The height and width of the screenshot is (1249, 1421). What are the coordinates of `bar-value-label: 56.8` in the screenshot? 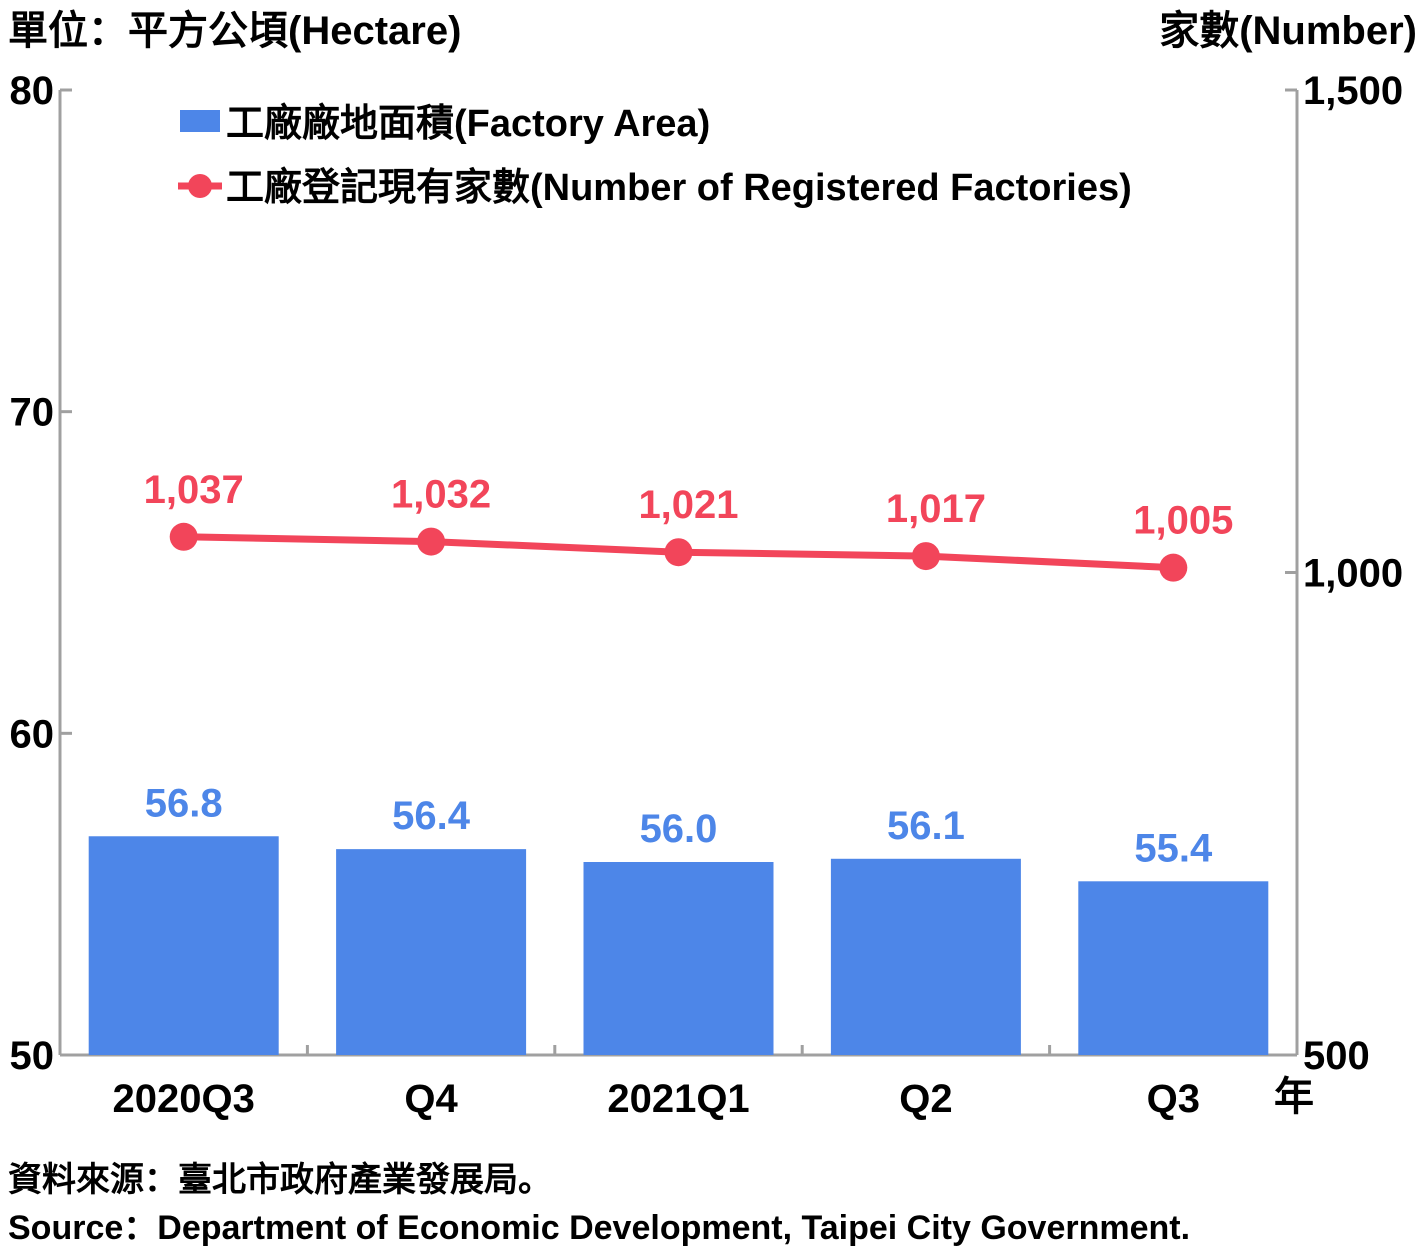 It's located at (184, 803).